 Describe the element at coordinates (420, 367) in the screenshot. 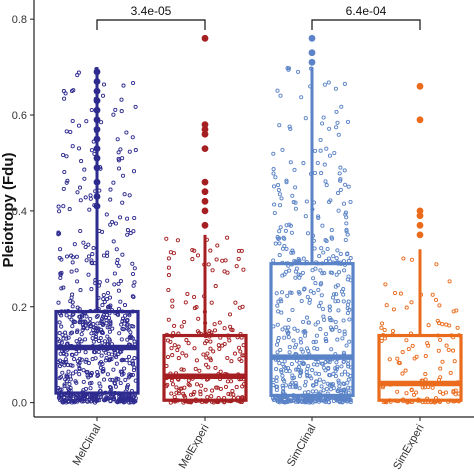

I see `box-simexperi` at that location.